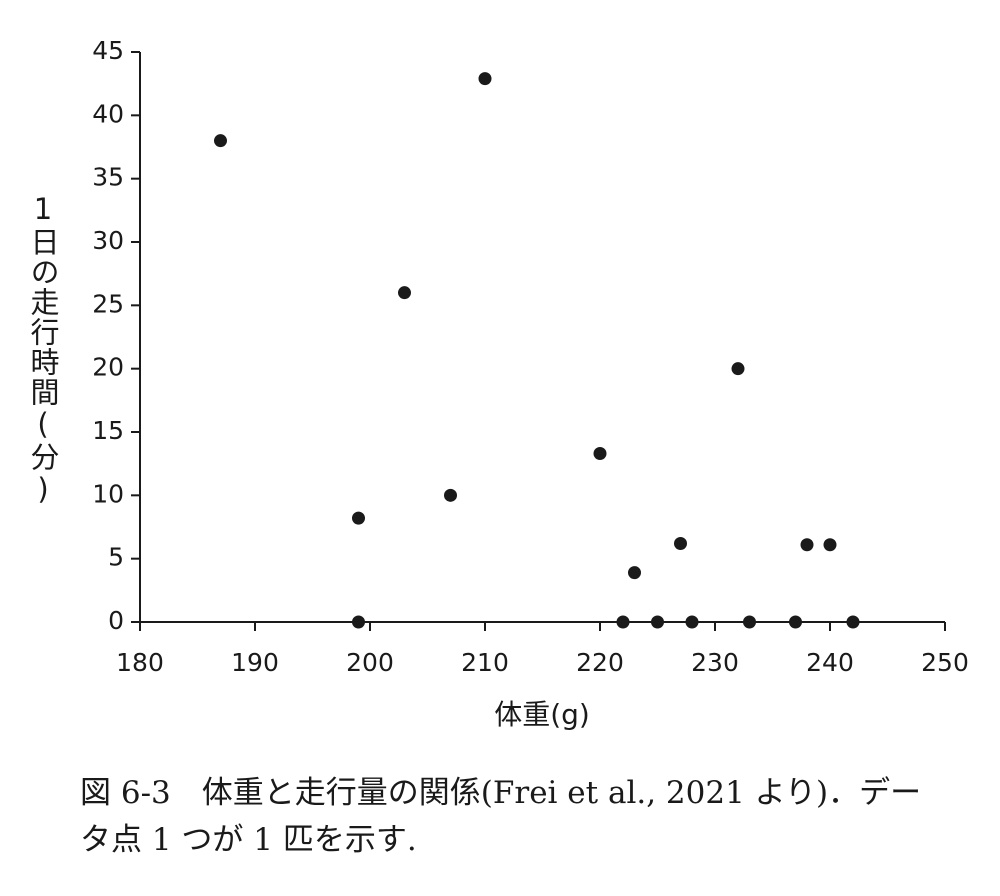  I want to click on y-tick-label: 5, so click(116, 557).